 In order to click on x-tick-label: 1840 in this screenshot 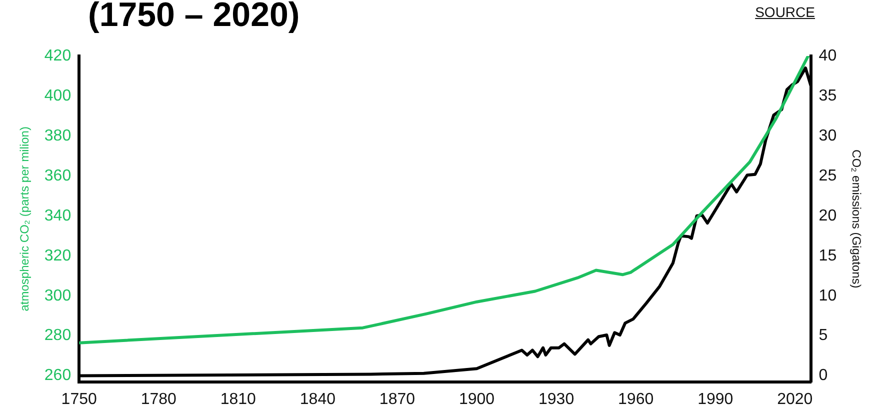, I will do `click(318, 399)`.